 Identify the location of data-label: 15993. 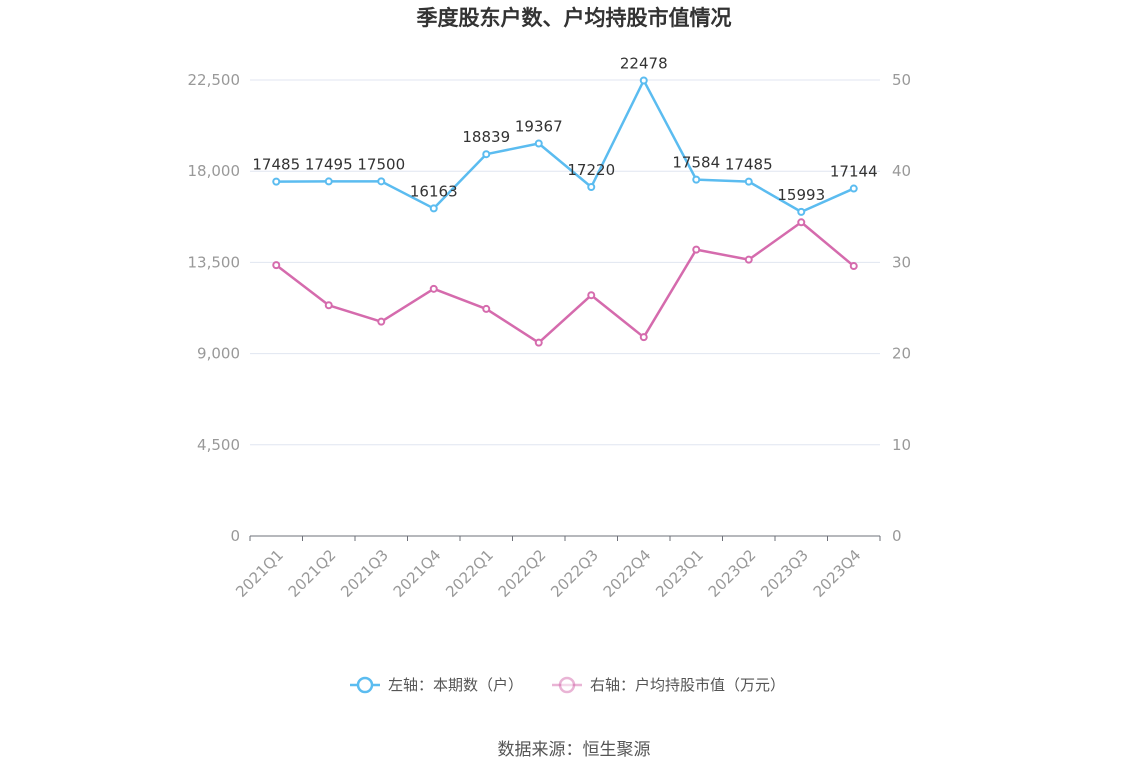
(801, 195).